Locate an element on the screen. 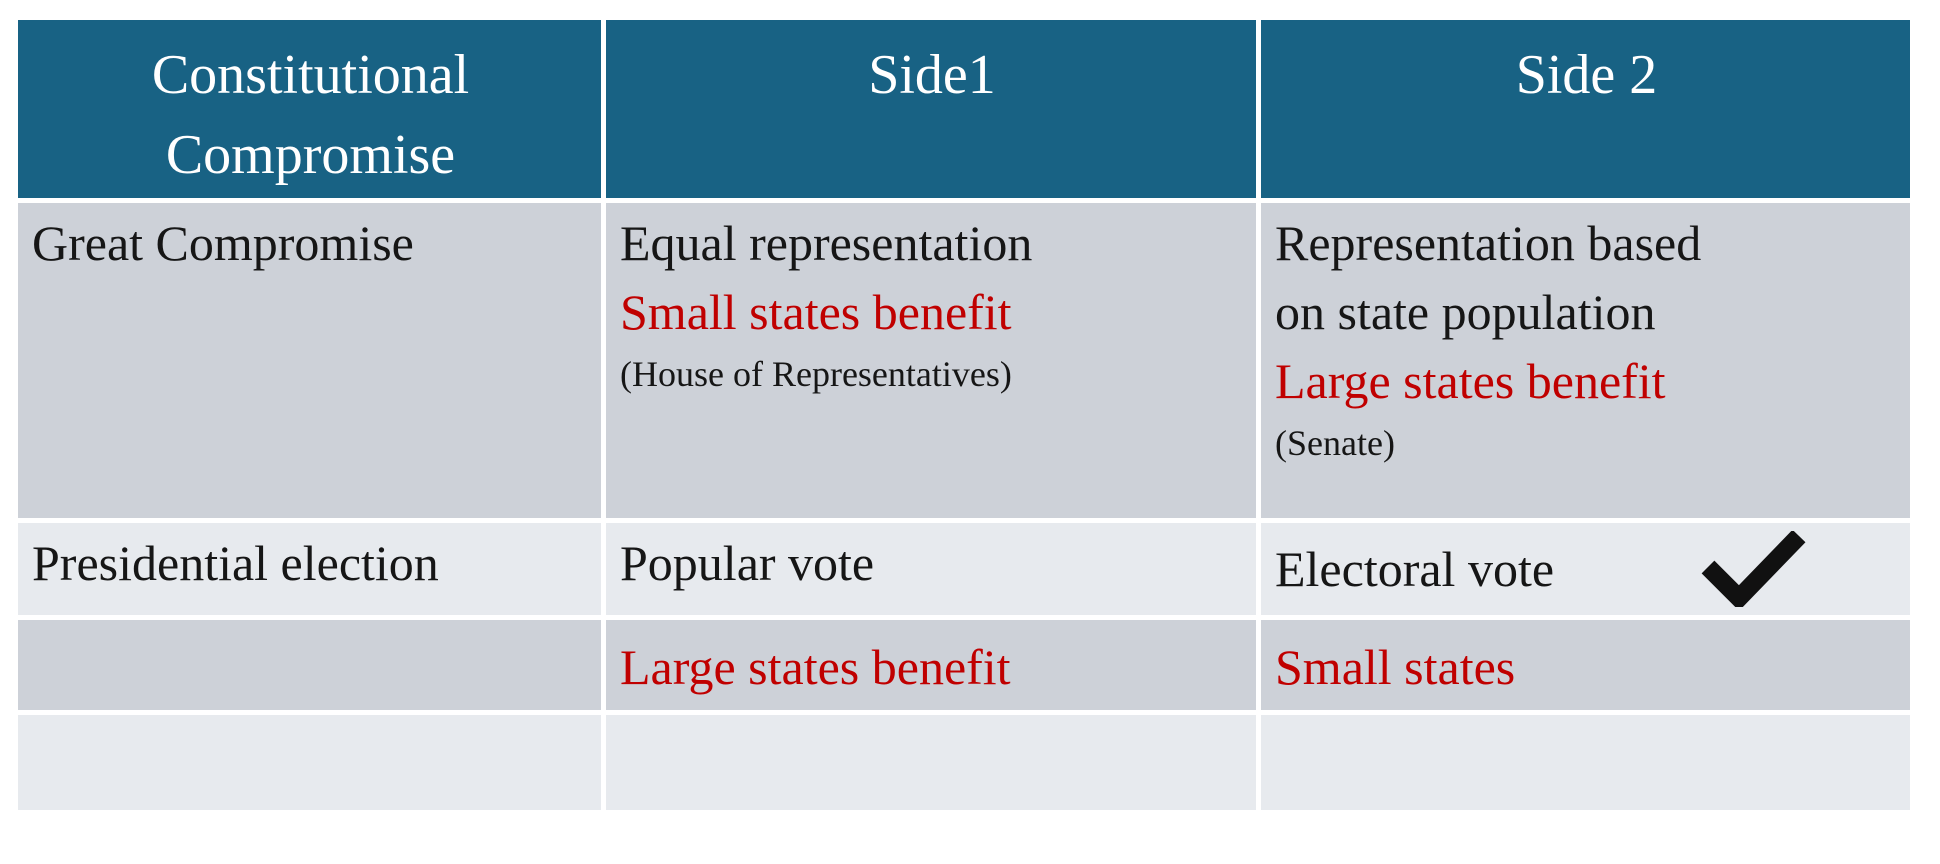 The image size is (1940, 864). header-cell-constitutional-compromise: Constitutional Compromise is located at coordinates (309, 109).